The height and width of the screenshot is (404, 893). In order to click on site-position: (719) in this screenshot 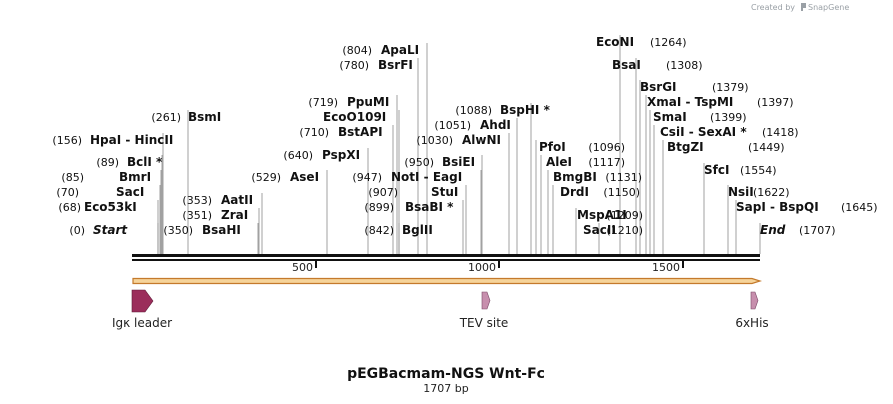, I will do `click(323, 102)`.